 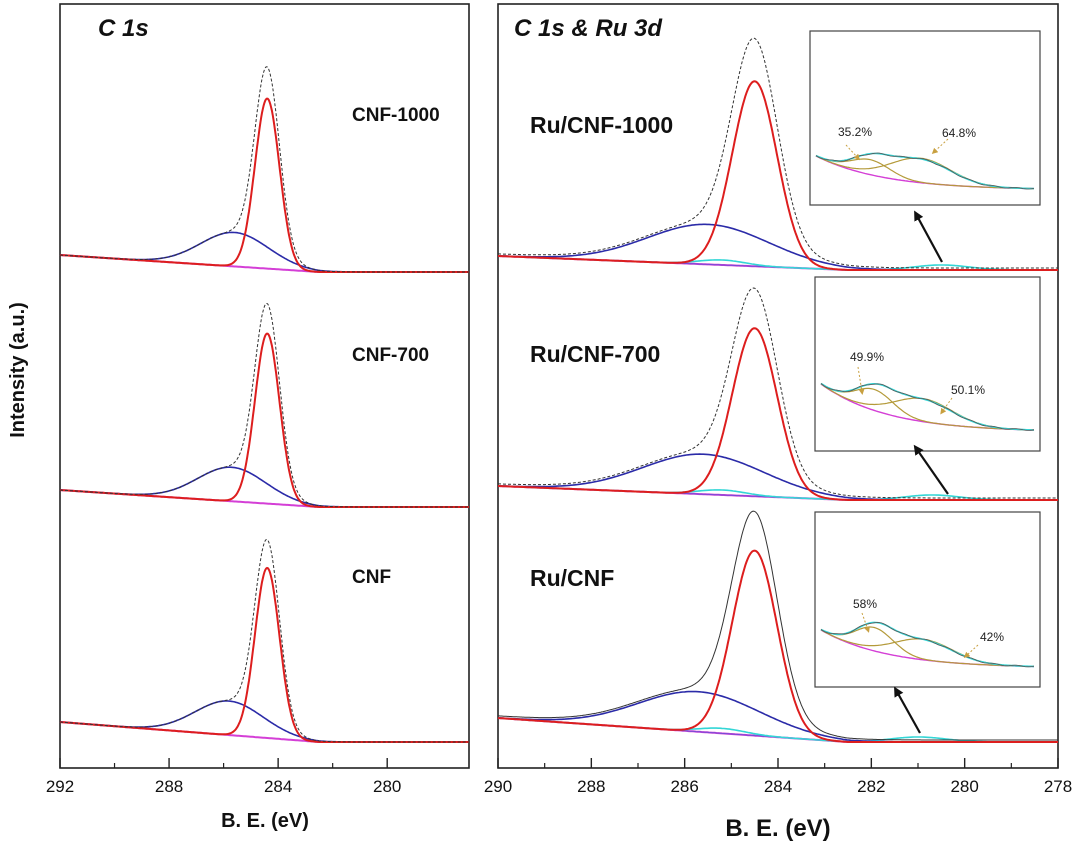 I want to click on x-tick-label: 292, so click(x=60, y=786).